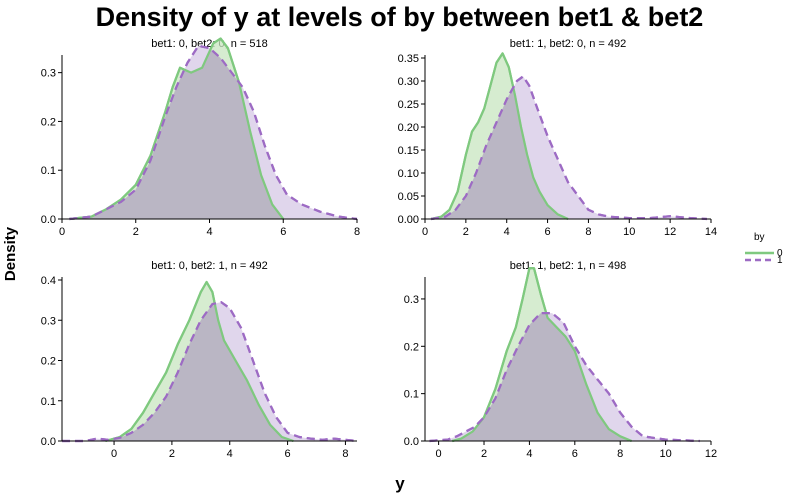 The height and width of the screenshot is (494, 799). What do you see at coordinates (400, 483) in the screenshot?
I see `x-axis-label: y` at bounding box center [400, 483].